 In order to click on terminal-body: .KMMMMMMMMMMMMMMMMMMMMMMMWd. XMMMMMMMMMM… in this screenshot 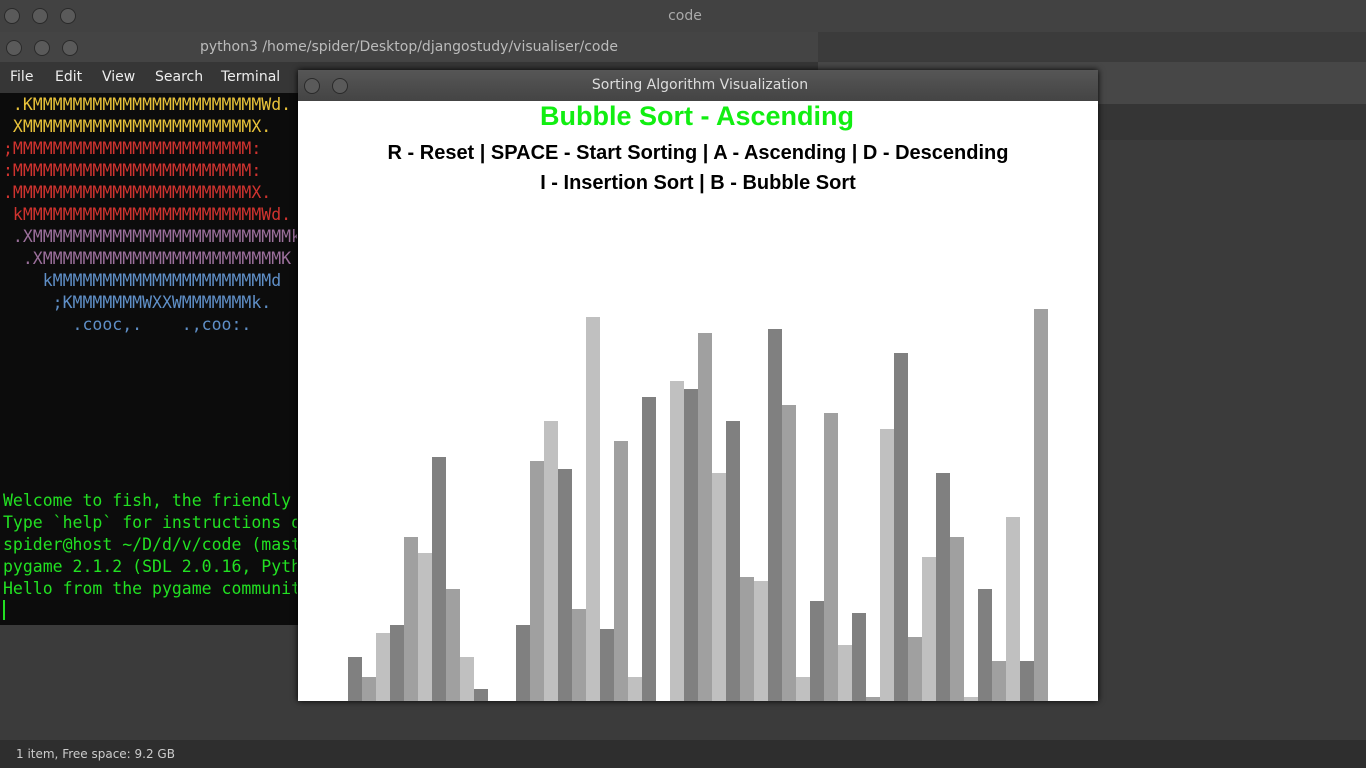, I will do `click(150, 359)`.